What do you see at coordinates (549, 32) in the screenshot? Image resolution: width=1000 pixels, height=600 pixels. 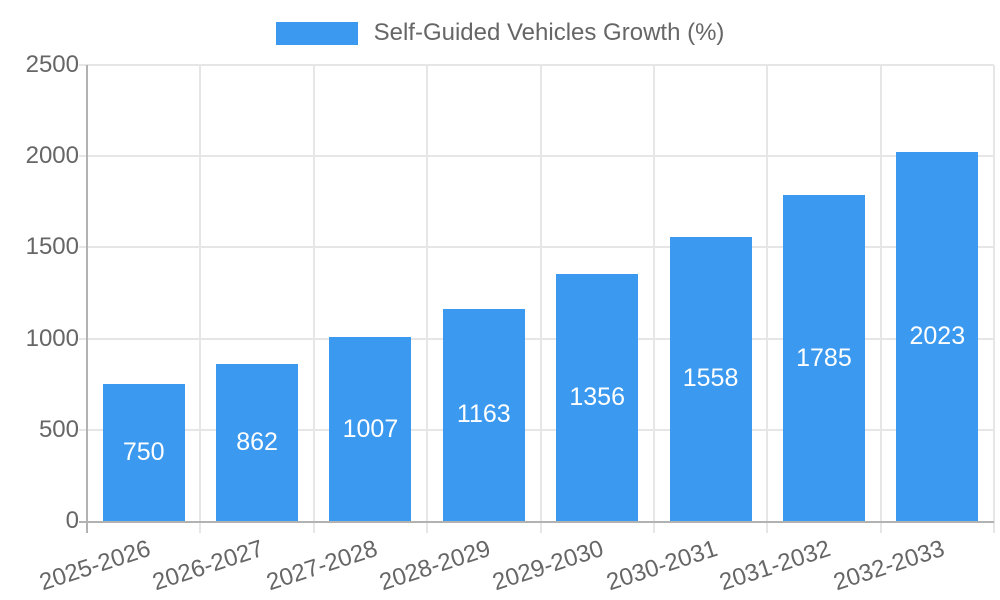 I see `legend-label: Self-Guided Vehicles Growth (%)` at bounding box center [549, 32].